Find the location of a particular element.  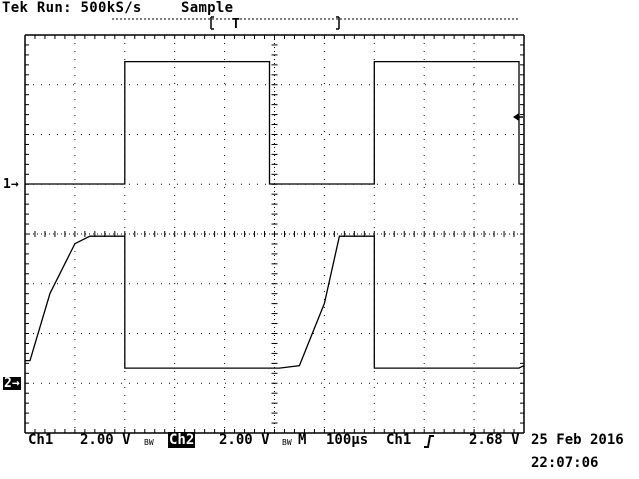

ch2-ground-marker: 2→ is located at coordinates (12, 383).